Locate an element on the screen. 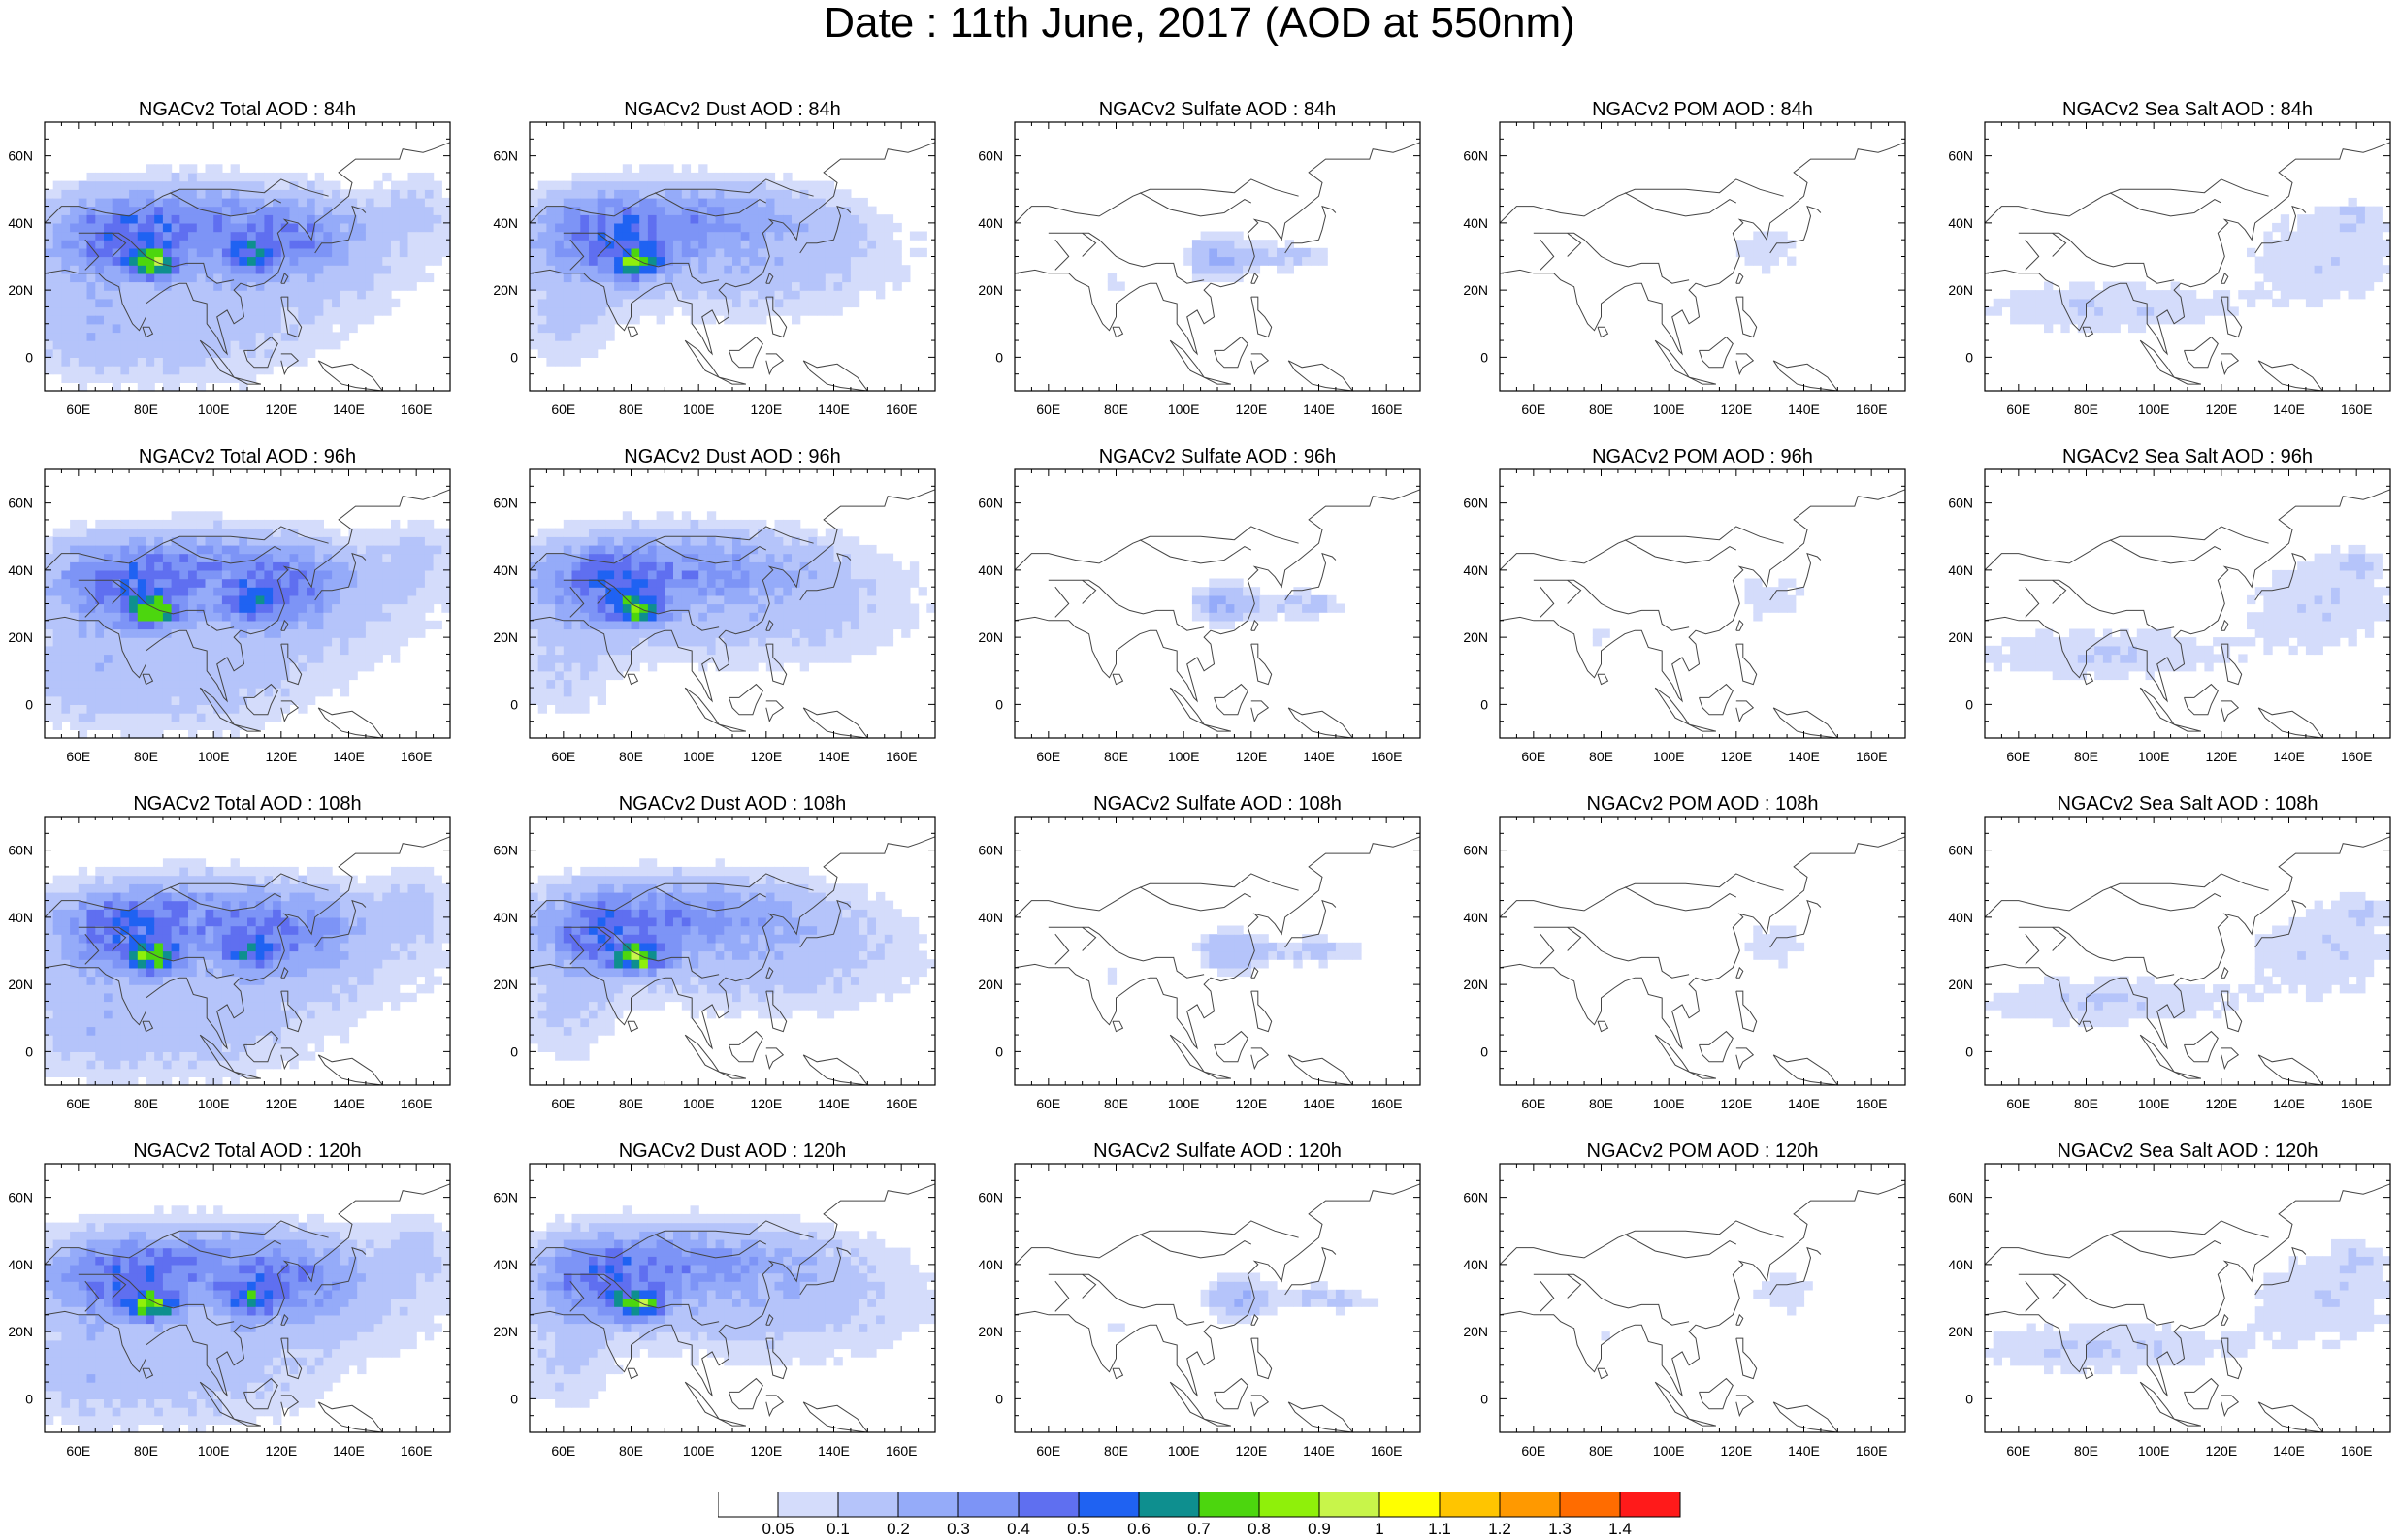 The width and height of the screenshot is (2399, 1540). panel-title: NGACv2 Dust AOD : 96h is located at coordinates (733, 457).